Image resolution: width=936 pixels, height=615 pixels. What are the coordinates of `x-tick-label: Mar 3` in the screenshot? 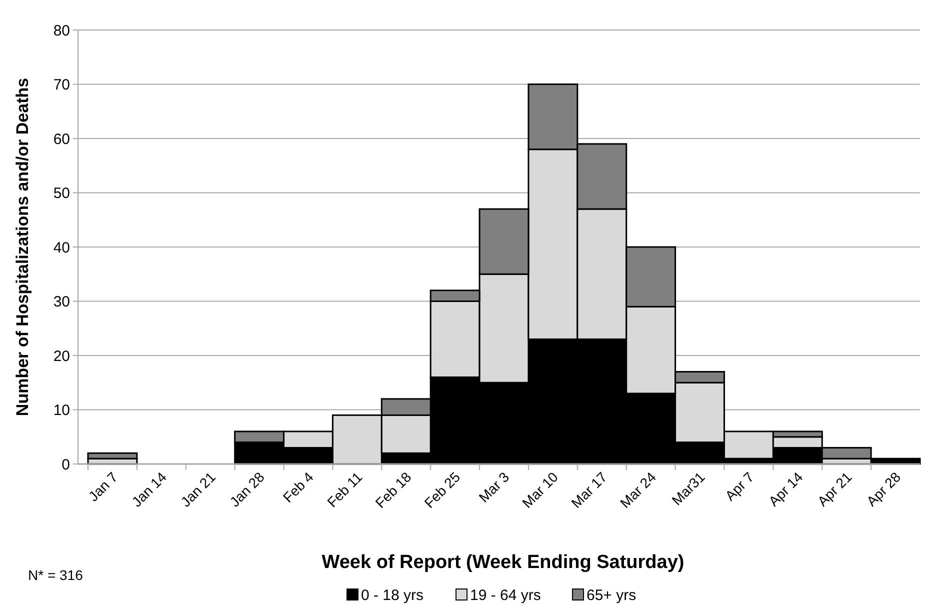 It's located at (493, 487).